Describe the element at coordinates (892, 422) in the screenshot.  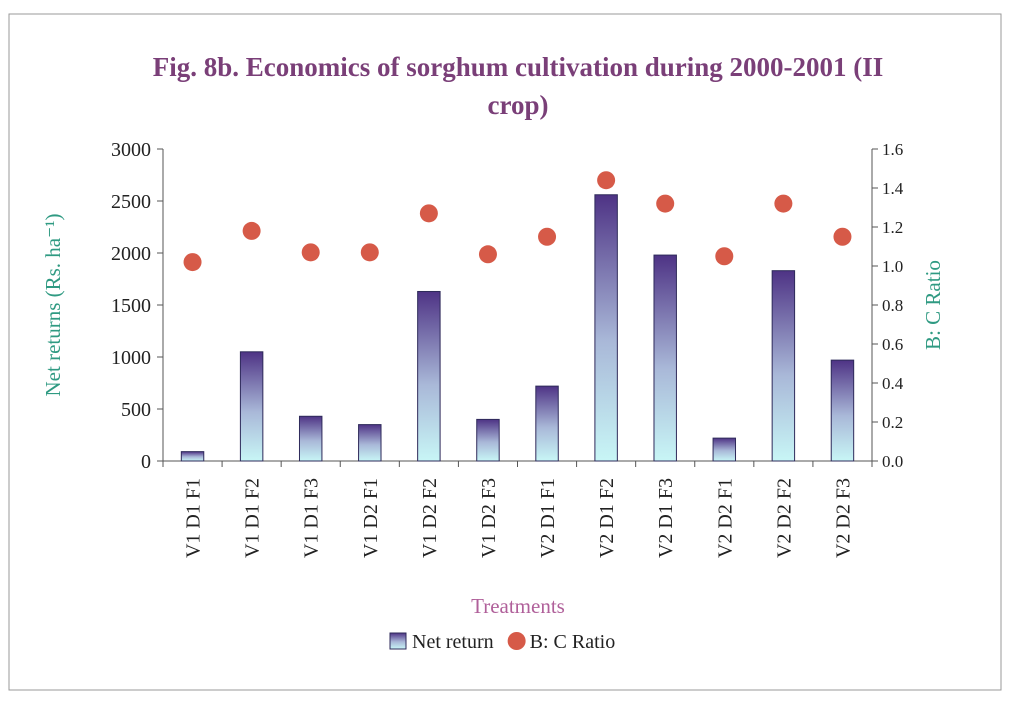
I see `y2-tick-label: 0.2` at that location.